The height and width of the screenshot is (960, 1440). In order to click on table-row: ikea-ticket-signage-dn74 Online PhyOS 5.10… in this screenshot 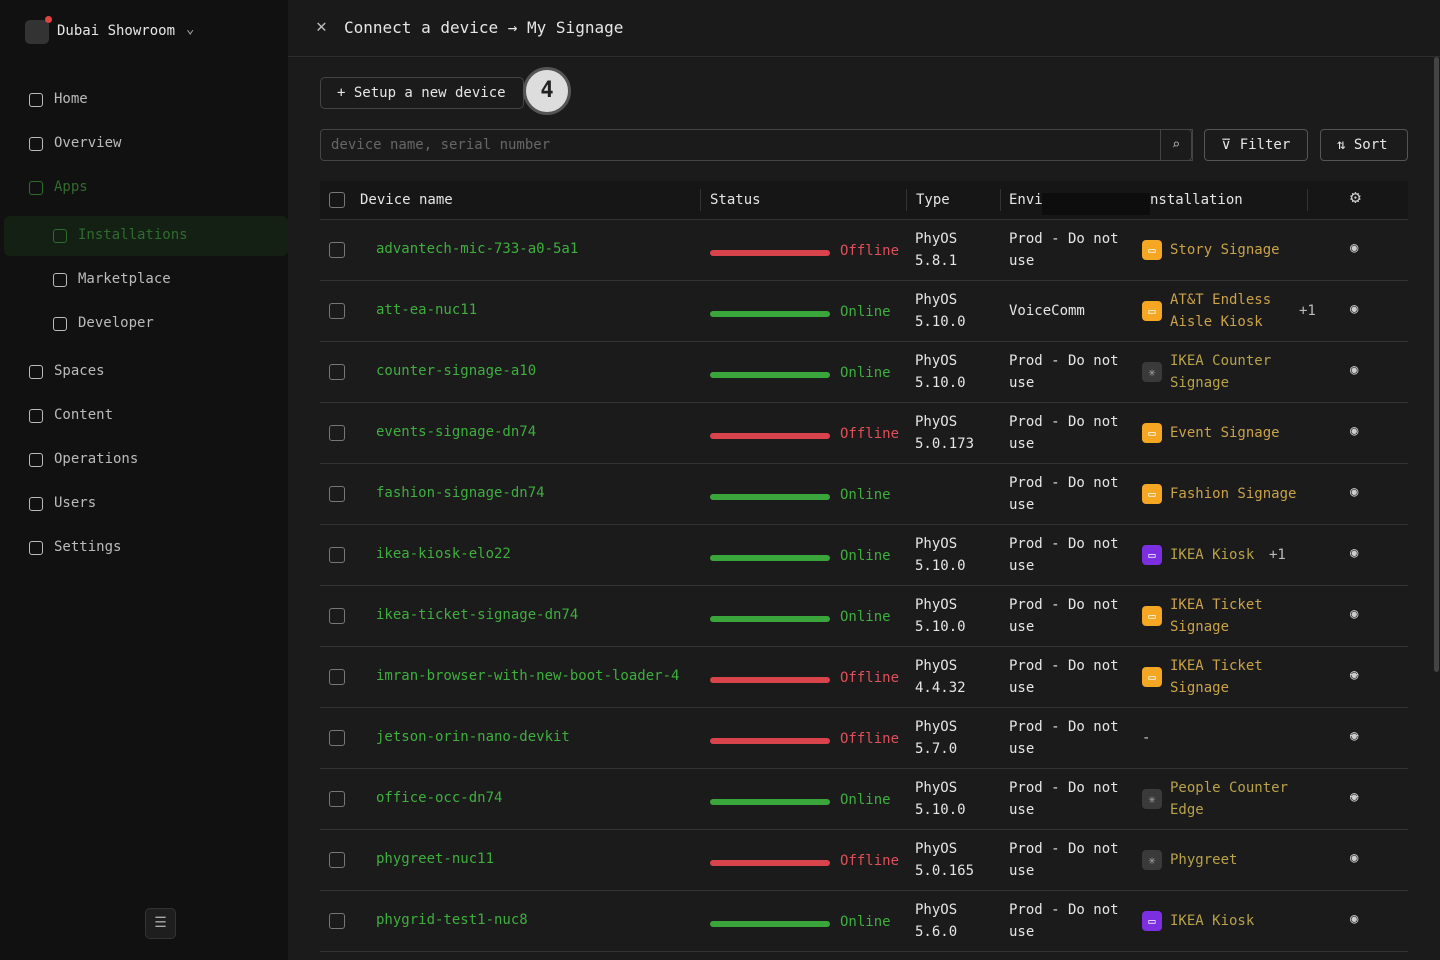, I will do `click(864, 616)`.